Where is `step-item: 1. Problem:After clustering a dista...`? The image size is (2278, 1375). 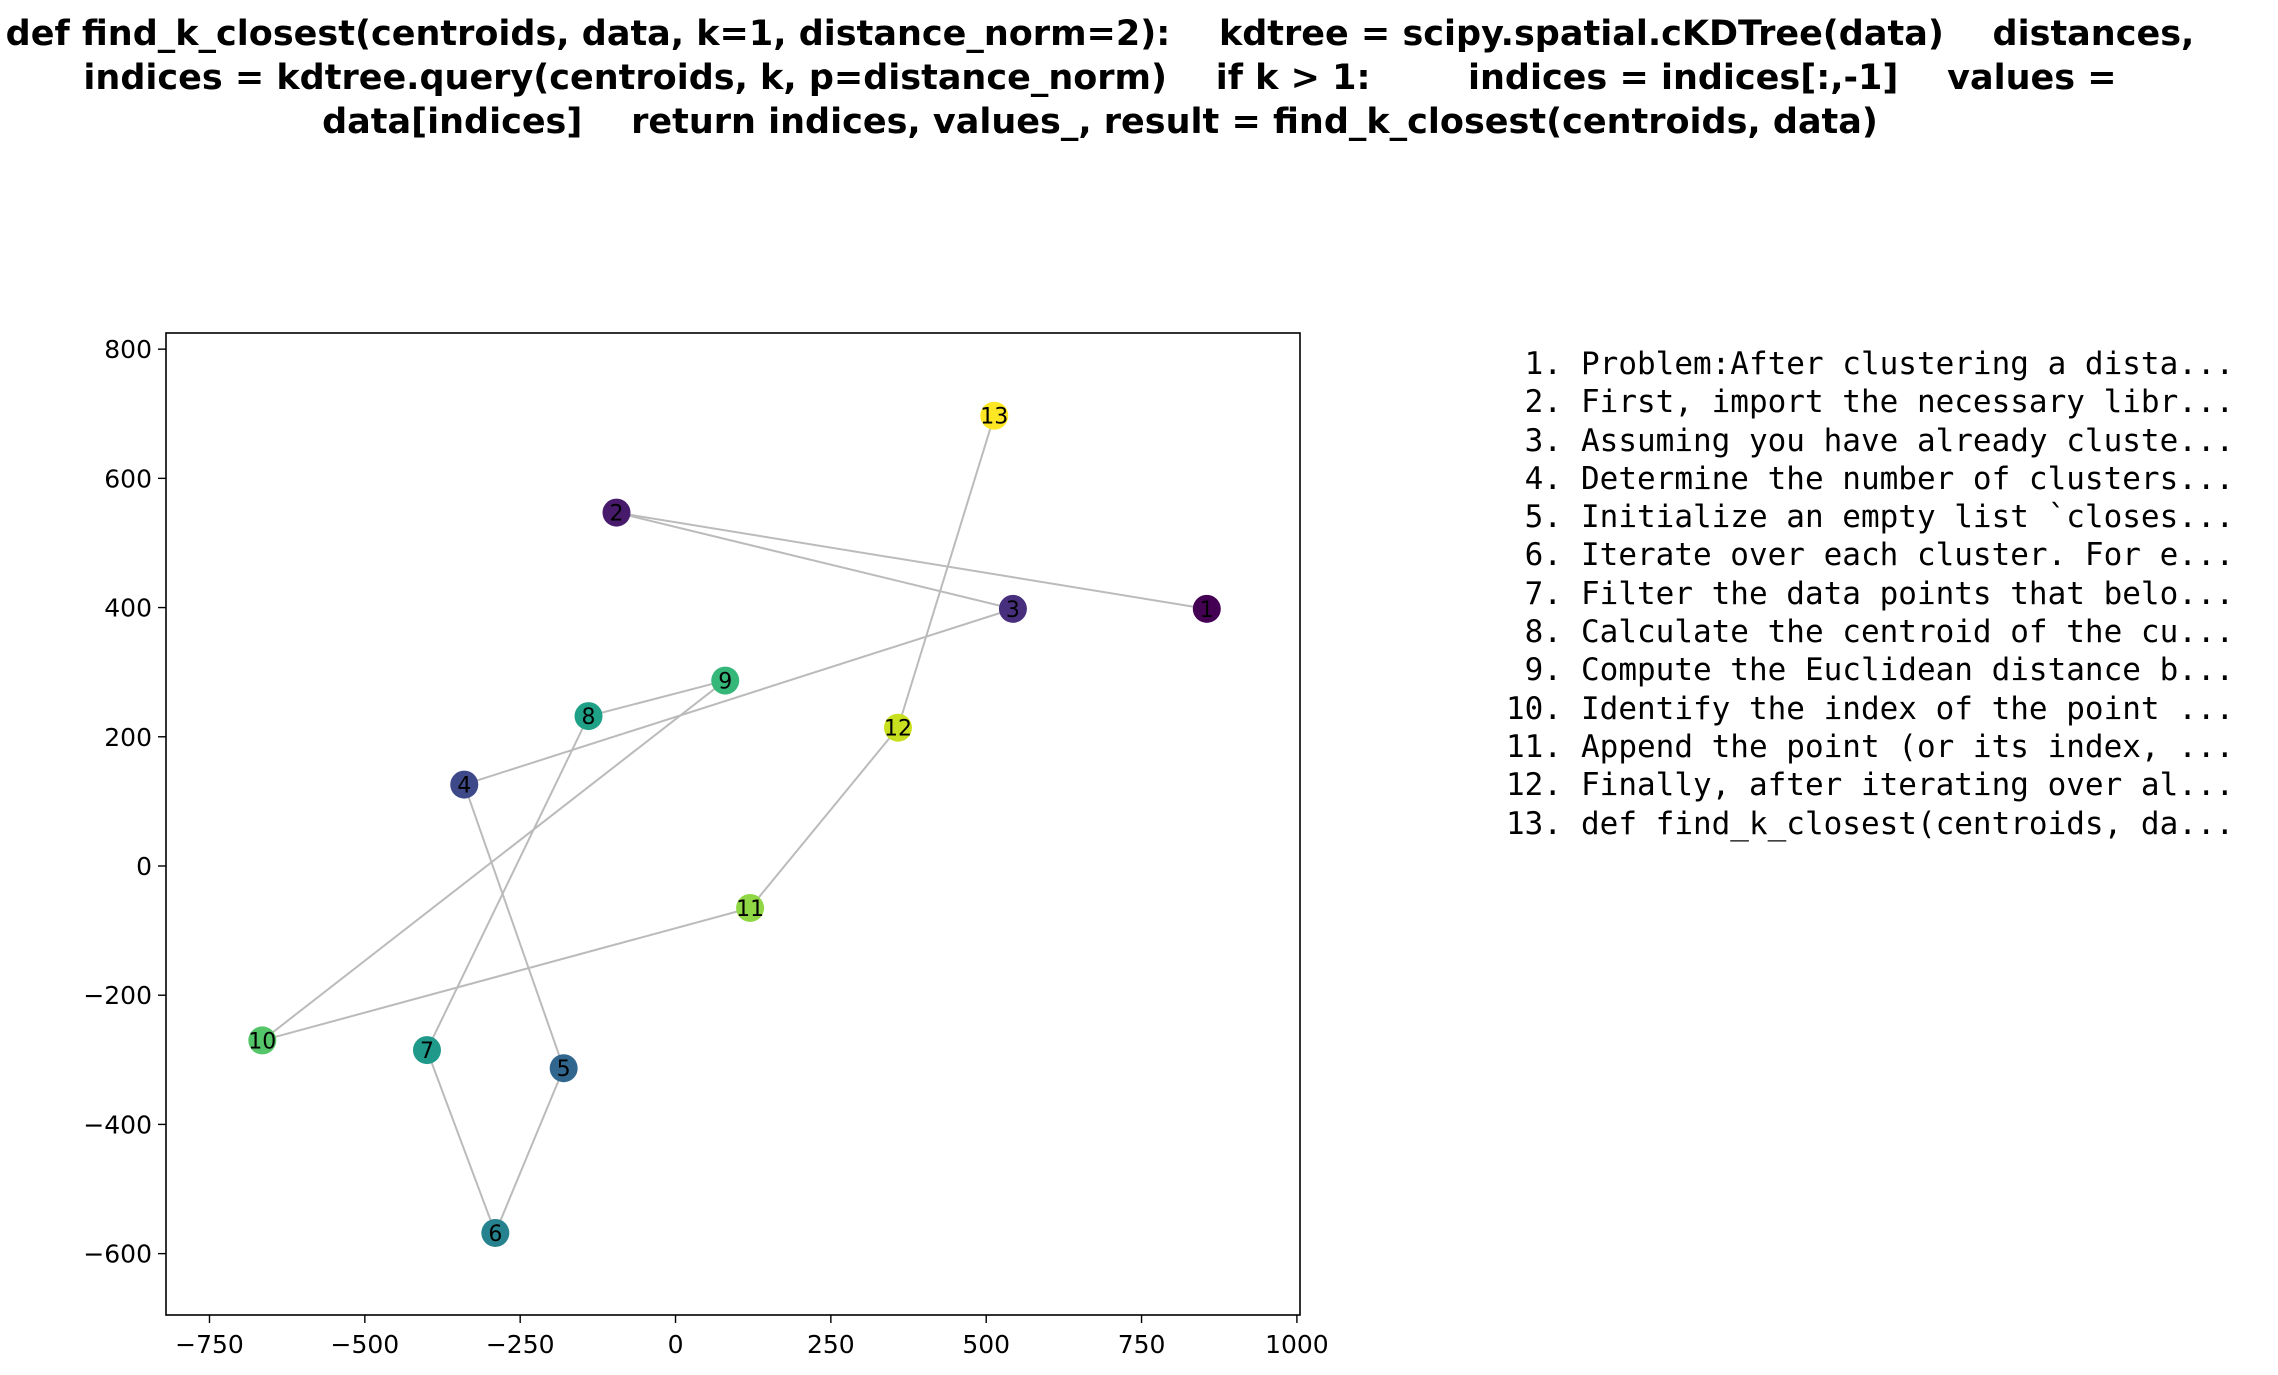
step-item: 1. Problem:After clustering a dista... is located at coordinates (1837, 364).